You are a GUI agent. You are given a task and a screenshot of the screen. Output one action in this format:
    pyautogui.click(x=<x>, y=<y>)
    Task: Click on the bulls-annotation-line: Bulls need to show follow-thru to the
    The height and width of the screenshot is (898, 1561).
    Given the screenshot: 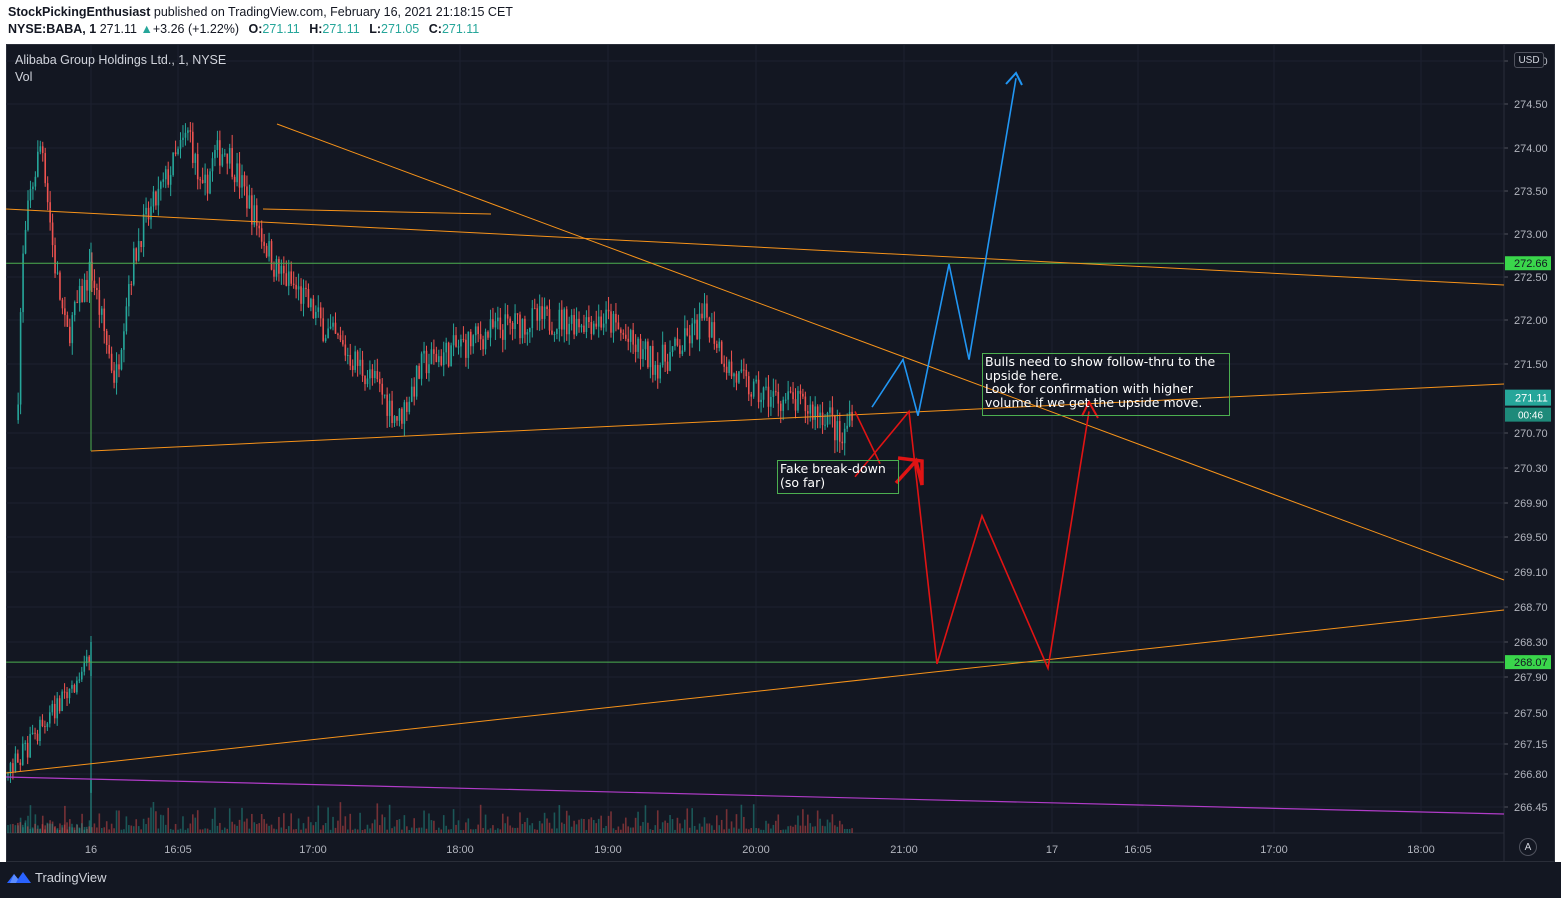 What is the action you would take?
    pyautogui.click(x=1100, y=361)
    